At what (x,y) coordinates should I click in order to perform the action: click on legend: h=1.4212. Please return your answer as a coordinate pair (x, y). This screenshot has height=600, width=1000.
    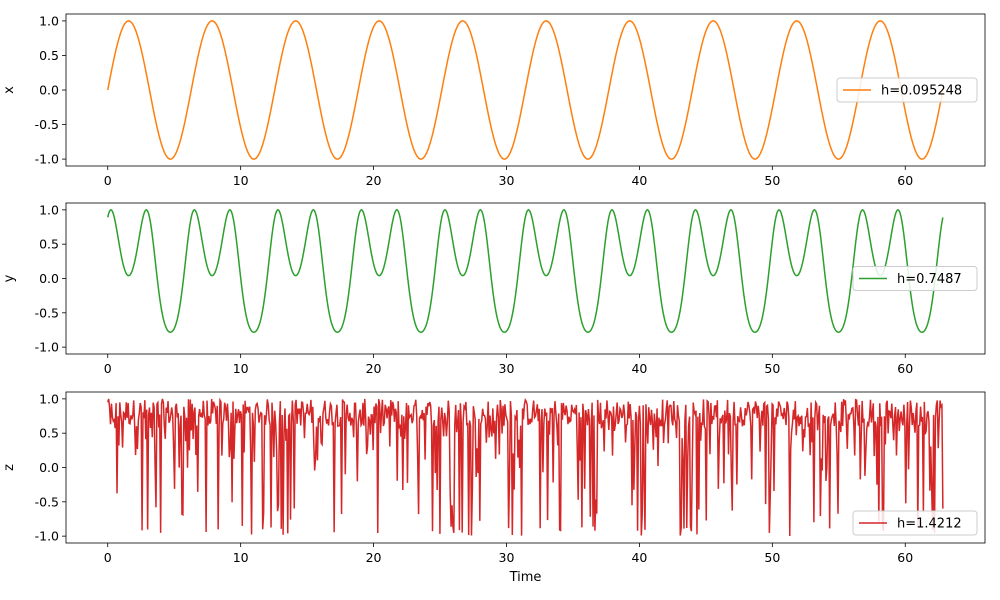
    Looking at the image, I should click on (915, 523).